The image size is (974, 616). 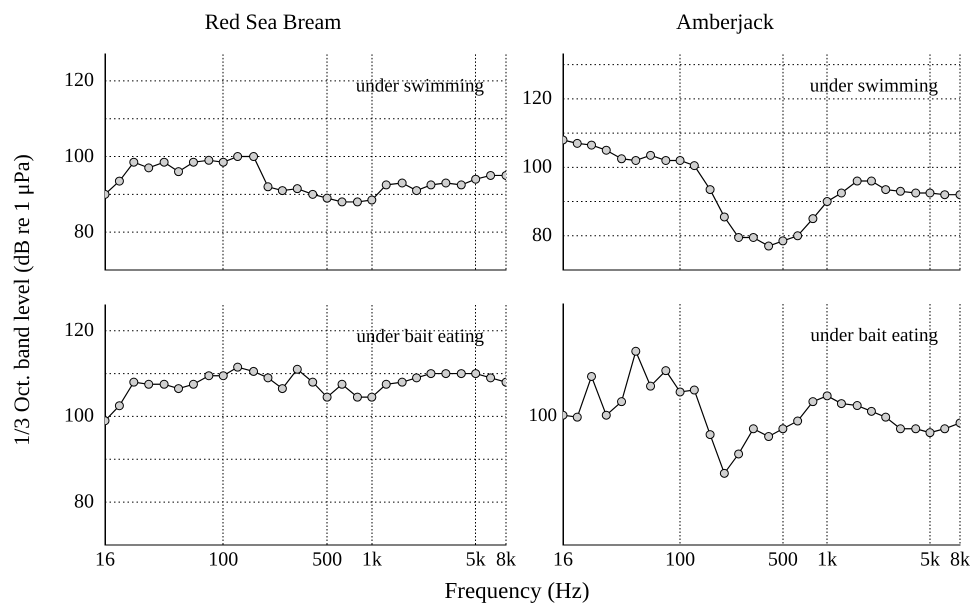 What do you see at coordinates (79, 155) in the screenshot?
I see `y-tick-label: 100` at bounding box center [79, 155].